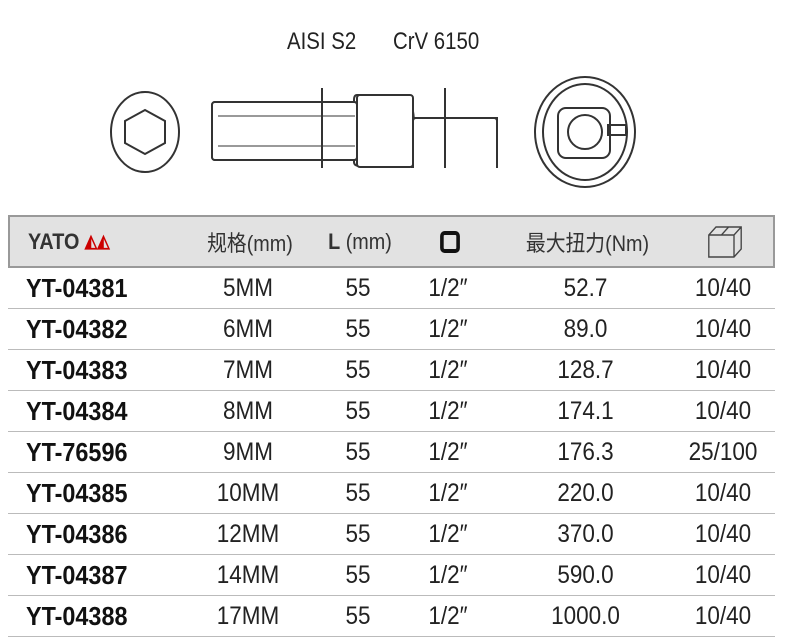 The image size is (790, 638). What do you see at coordinates (391, 329) in the screenshot?
I see `table-row: YT-04382 6MM 55 1/2″ 89.0 10/40` at bounding box center [391, 329].